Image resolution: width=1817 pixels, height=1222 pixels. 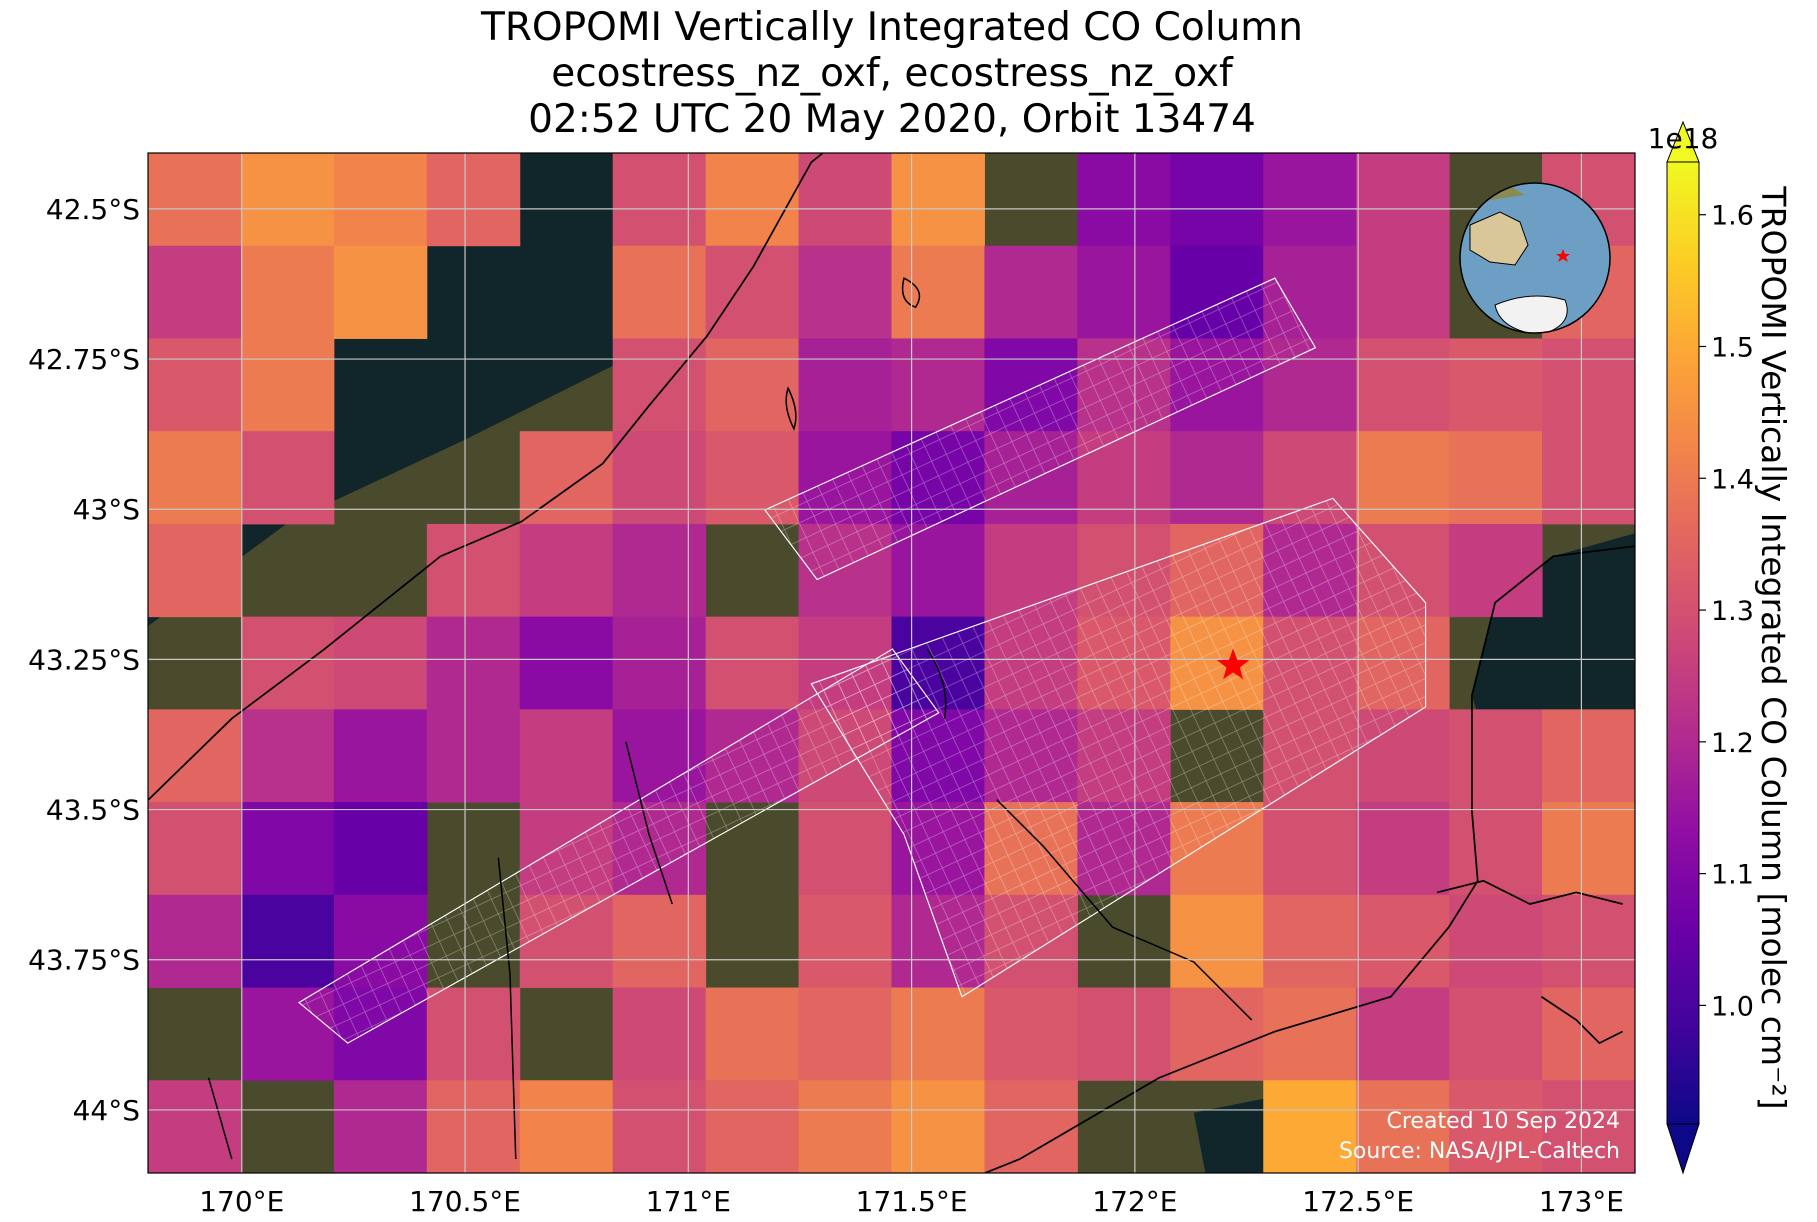 I want to click on x-tick-label: 170°E, so click(x=241, y=1201).